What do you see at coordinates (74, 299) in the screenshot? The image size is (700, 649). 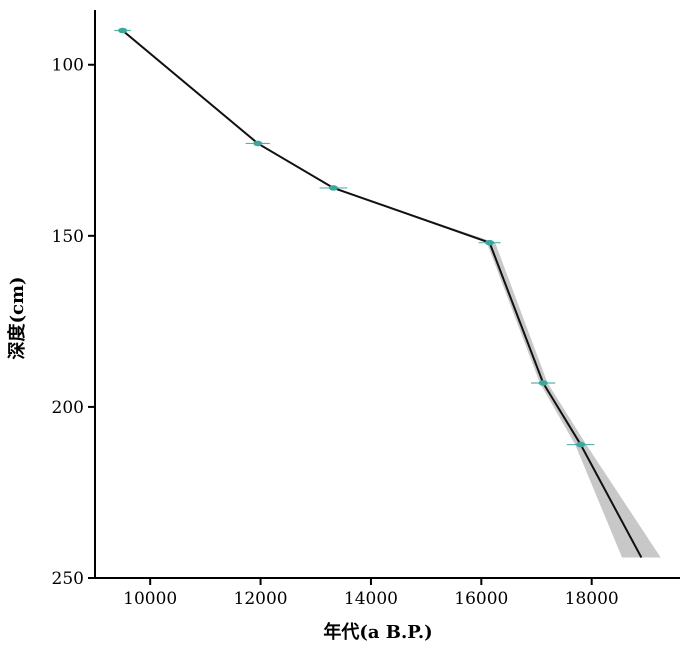 I see `y-axis: 100 150 200 250` at bounding box center [74, 299].